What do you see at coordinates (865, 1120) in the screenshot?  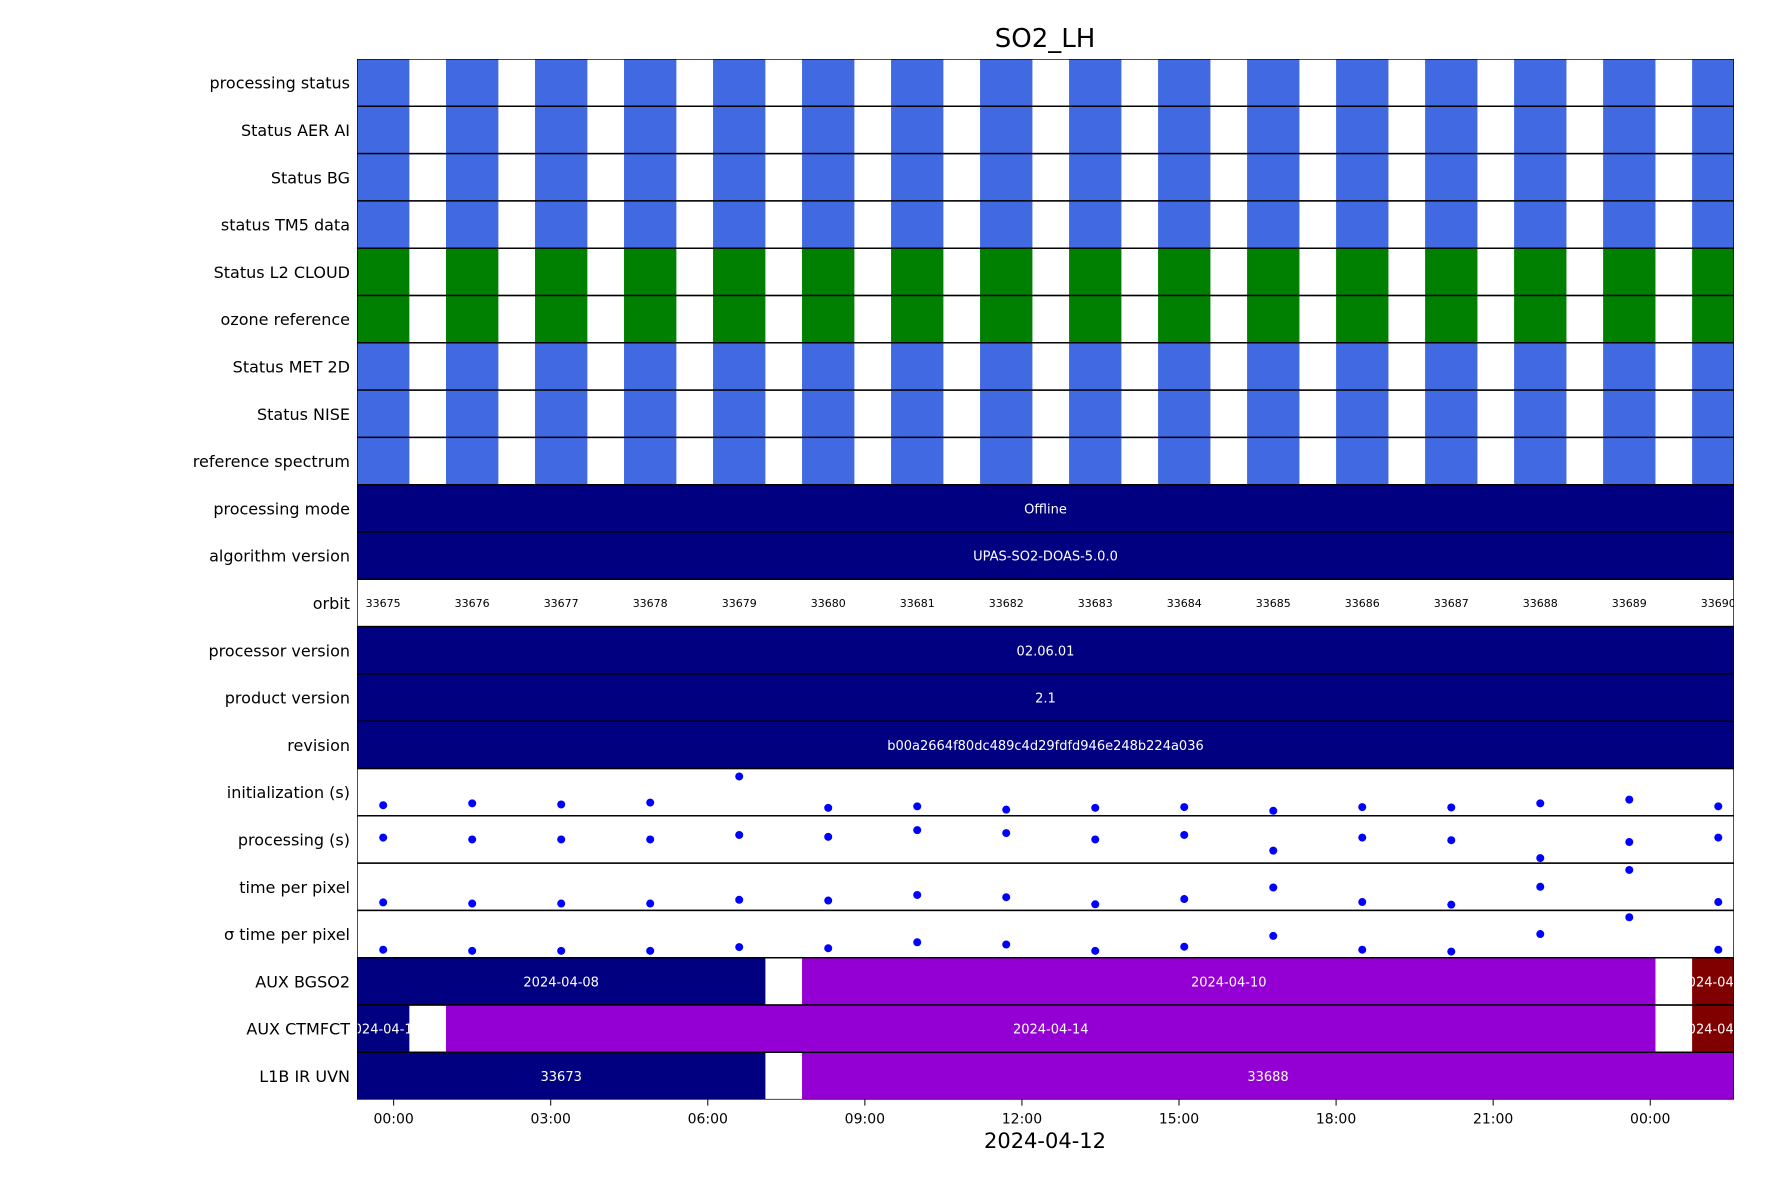 I see `x-tick-label: 09:00` at bounding box center [865, 1120].